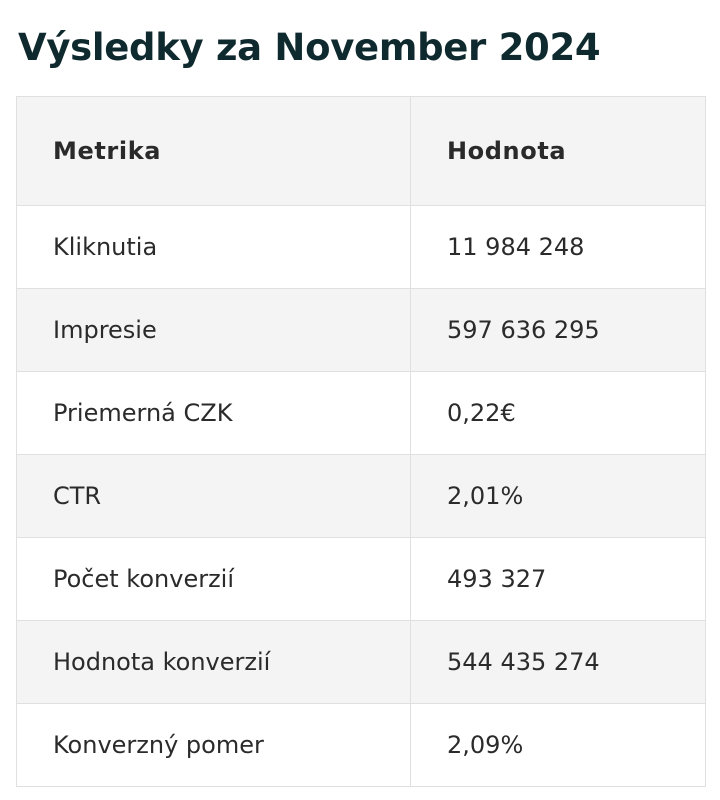  Describe the element at coordinates (213, 579) in the screenshot. I see `metric-cell: Počet konverzií` at that location.